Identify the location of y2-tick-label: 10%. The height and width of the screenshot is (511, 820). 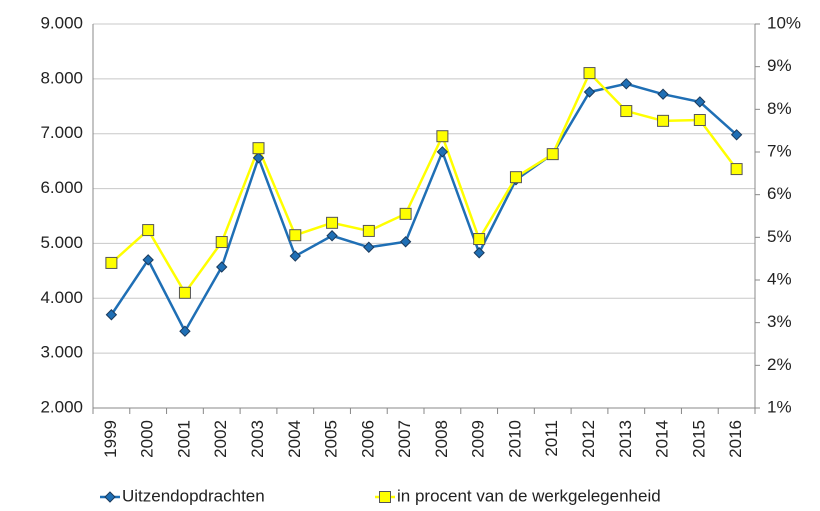
(784, 22).